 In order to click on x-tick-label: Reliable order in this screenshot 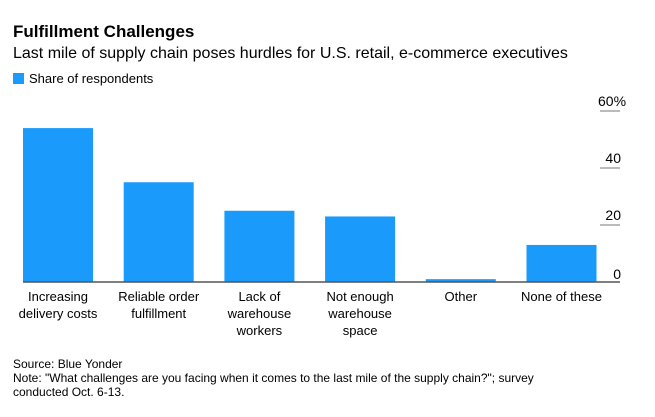, I will do `click(159, 296)`.